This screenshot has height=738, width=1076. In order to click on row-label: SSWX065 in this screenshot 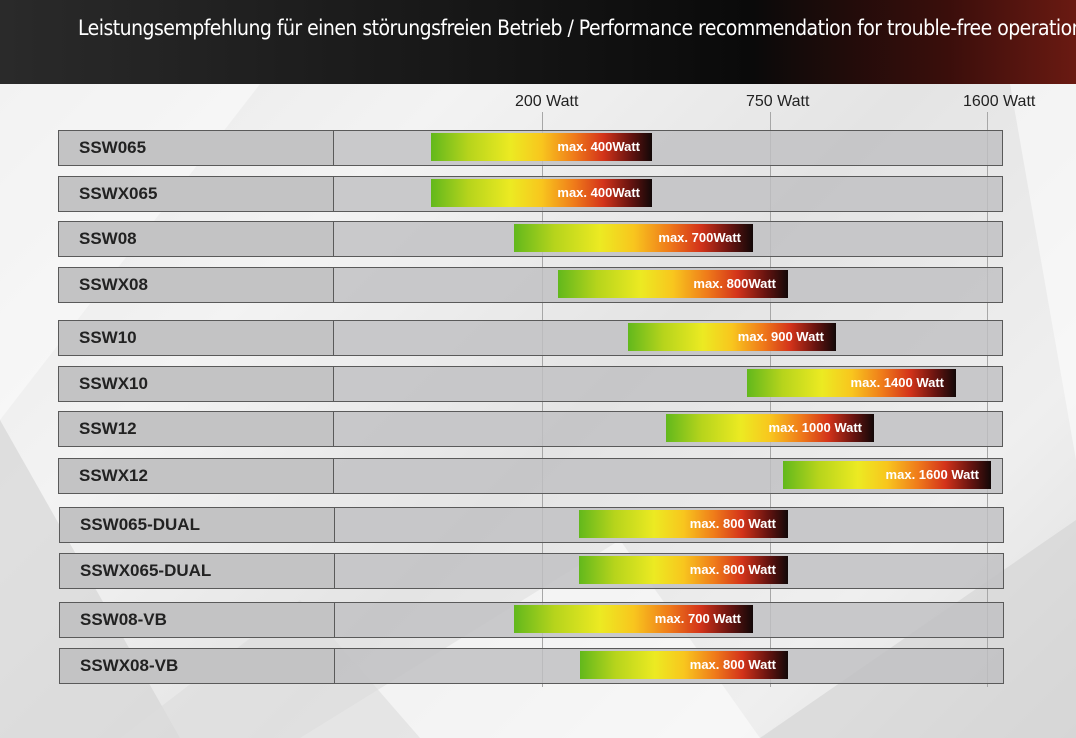, I will do `click(196, 194)`.